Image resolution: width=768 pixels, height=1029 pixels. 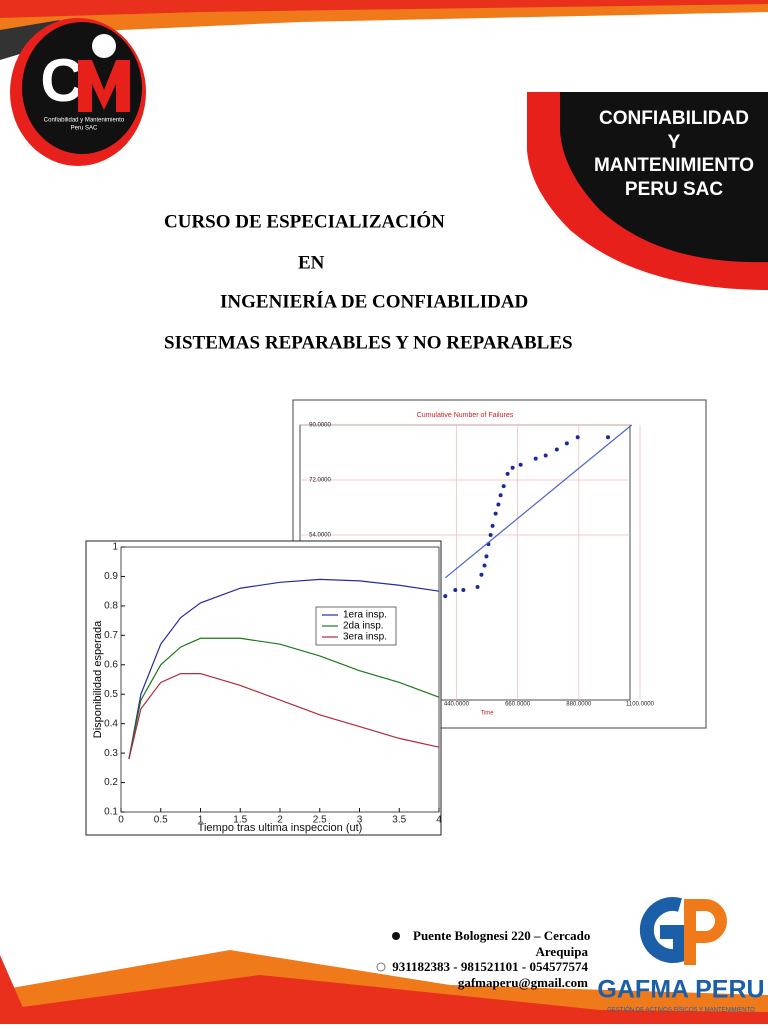 I want to click on y-tick-label: 0.7, so click(x=111, y=635).